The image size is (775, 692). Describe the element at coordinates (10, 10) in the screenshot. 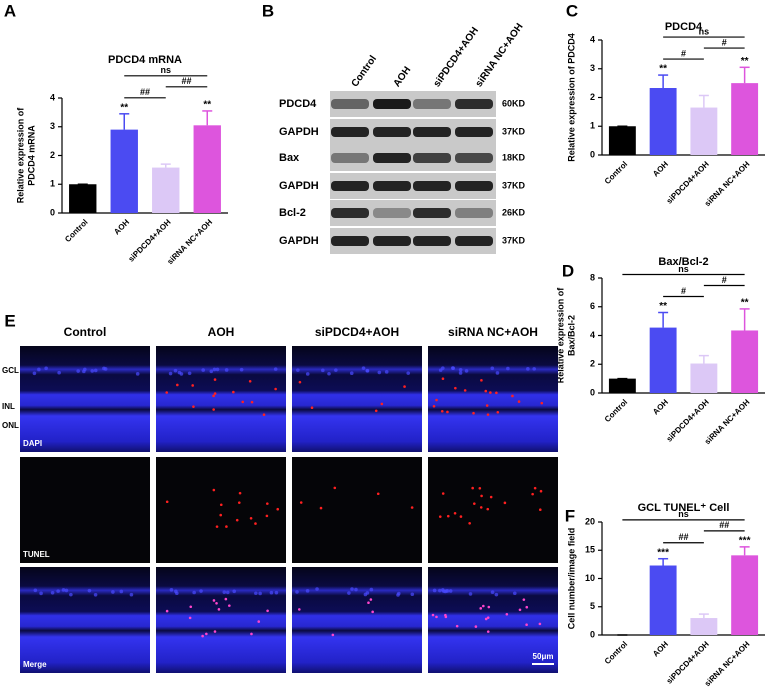

I see `panel-label: A` at that location.